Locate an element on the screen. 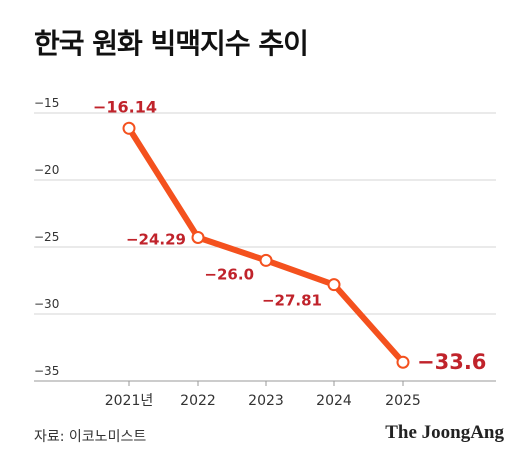 This screenshot has width=530, height=469. data-label: −26.0 is located at coordinates (229, 274).